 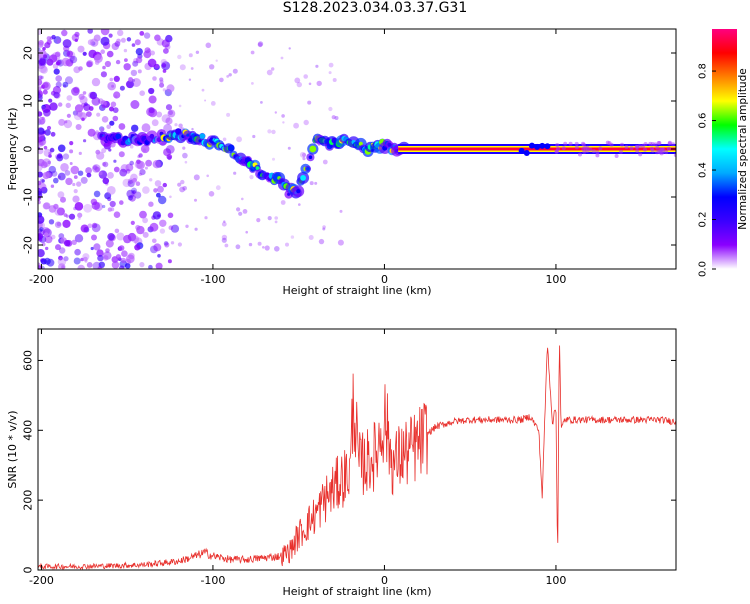 I want to click on x-tick-label: -200, so click(x=41, y=580).